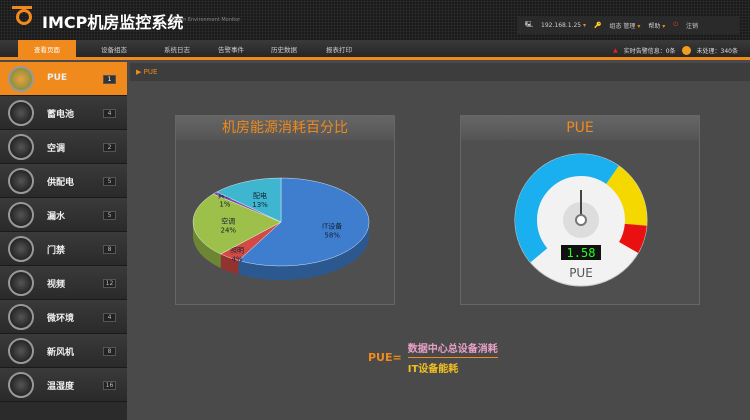  Describe the element at coordinates (47, 50) in the screenshot. I see `tab-view: 查看页面` at that location.